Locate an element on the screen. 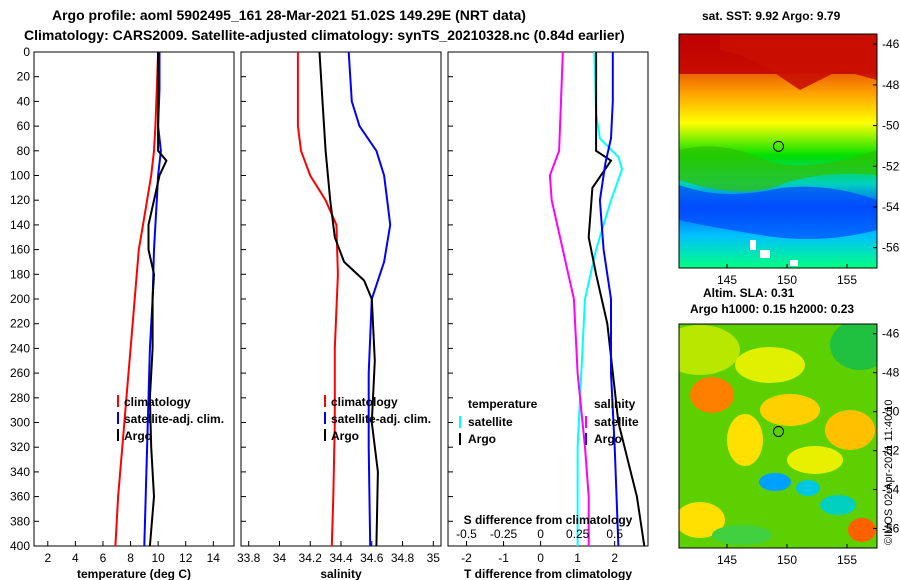 Image resolution: width=900 pixels, height=580 pixels. x-tick-label: 8 is located at coordinates (130, 558).